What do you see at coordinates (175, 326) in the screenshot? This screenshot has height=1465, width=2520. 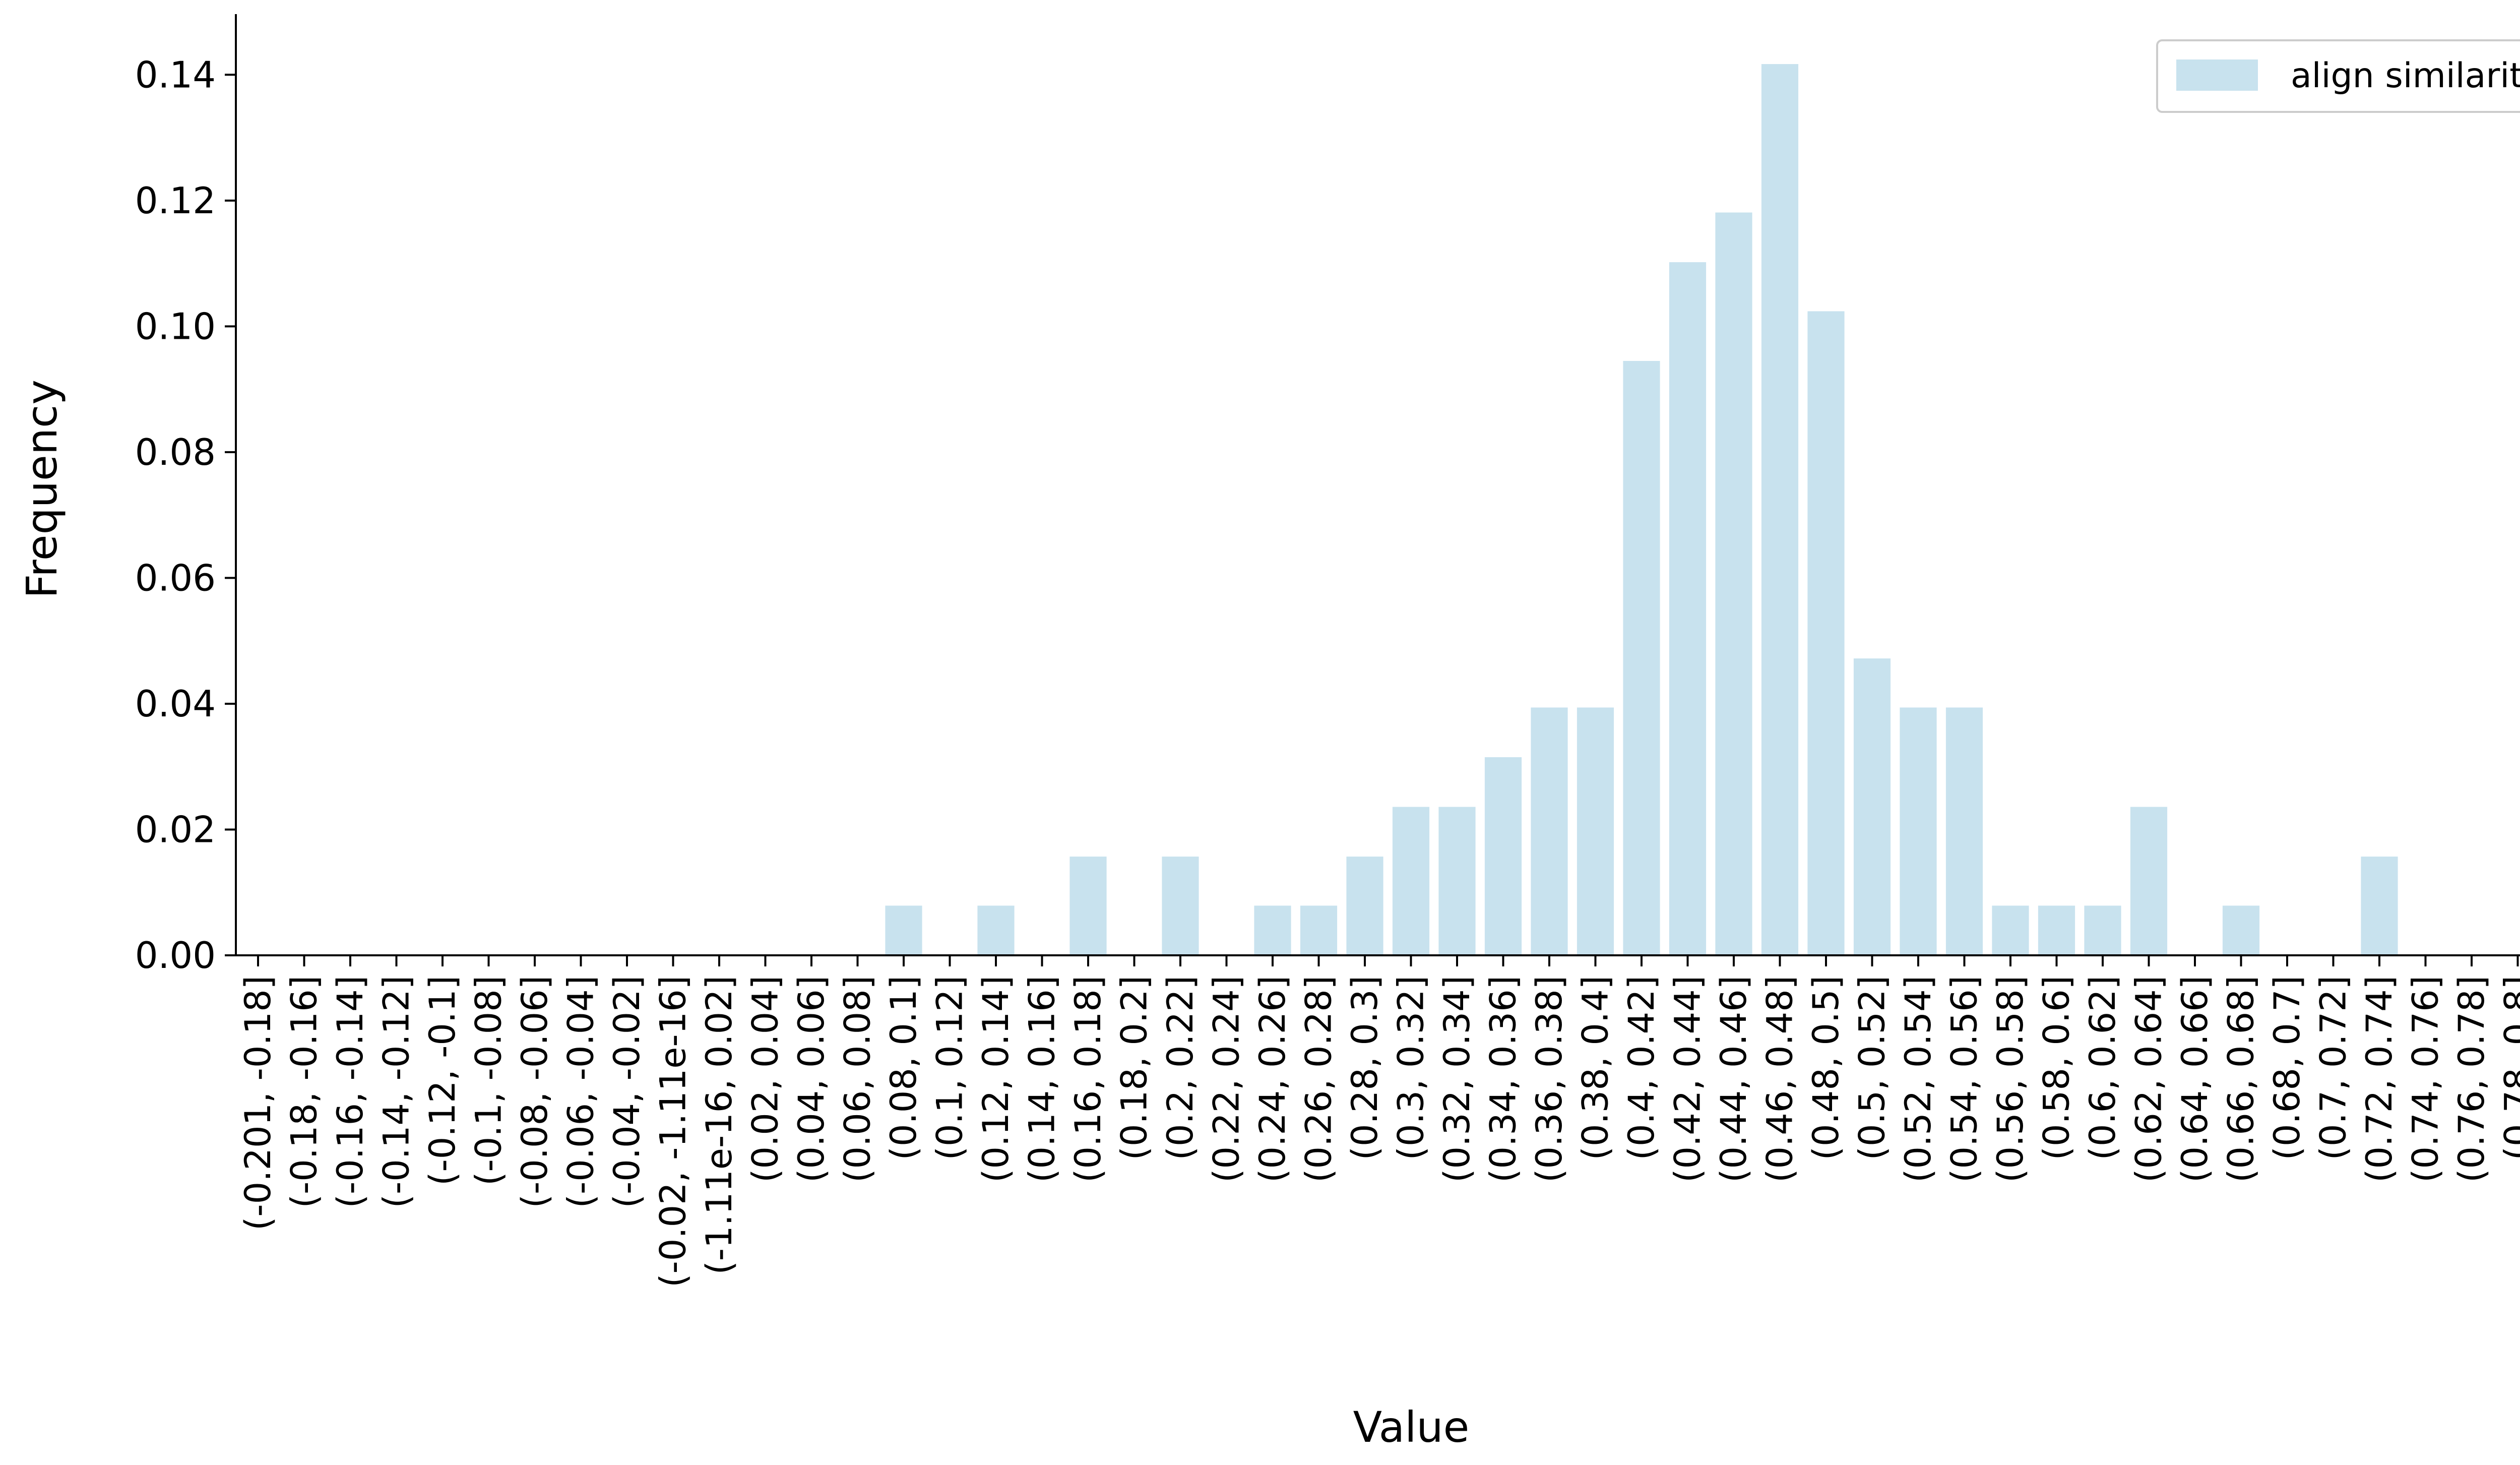 I see `y-tick-label: 0.10` at bounding box center [175, 326].